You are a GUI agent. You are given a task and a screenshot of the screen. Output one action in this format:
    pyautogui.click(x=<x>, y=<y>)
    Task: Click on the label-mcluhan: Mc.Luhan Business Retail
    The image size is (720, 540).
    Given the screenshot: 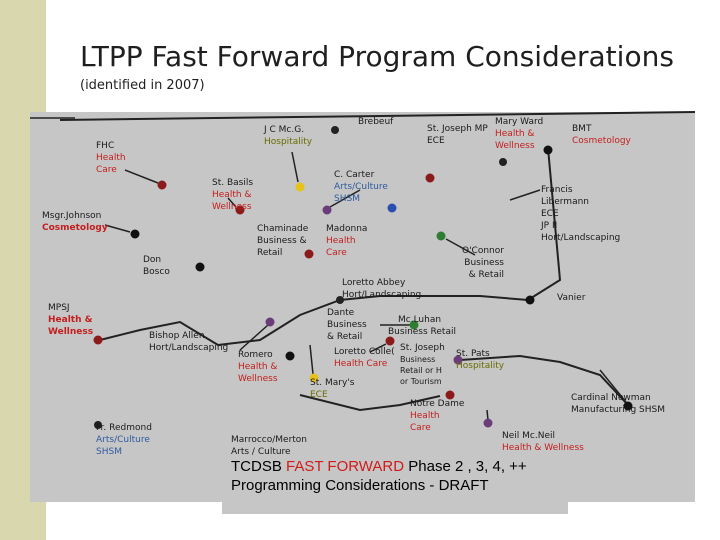 What is the action you would take?
    pyautogui.click(x=422, y=326)
    